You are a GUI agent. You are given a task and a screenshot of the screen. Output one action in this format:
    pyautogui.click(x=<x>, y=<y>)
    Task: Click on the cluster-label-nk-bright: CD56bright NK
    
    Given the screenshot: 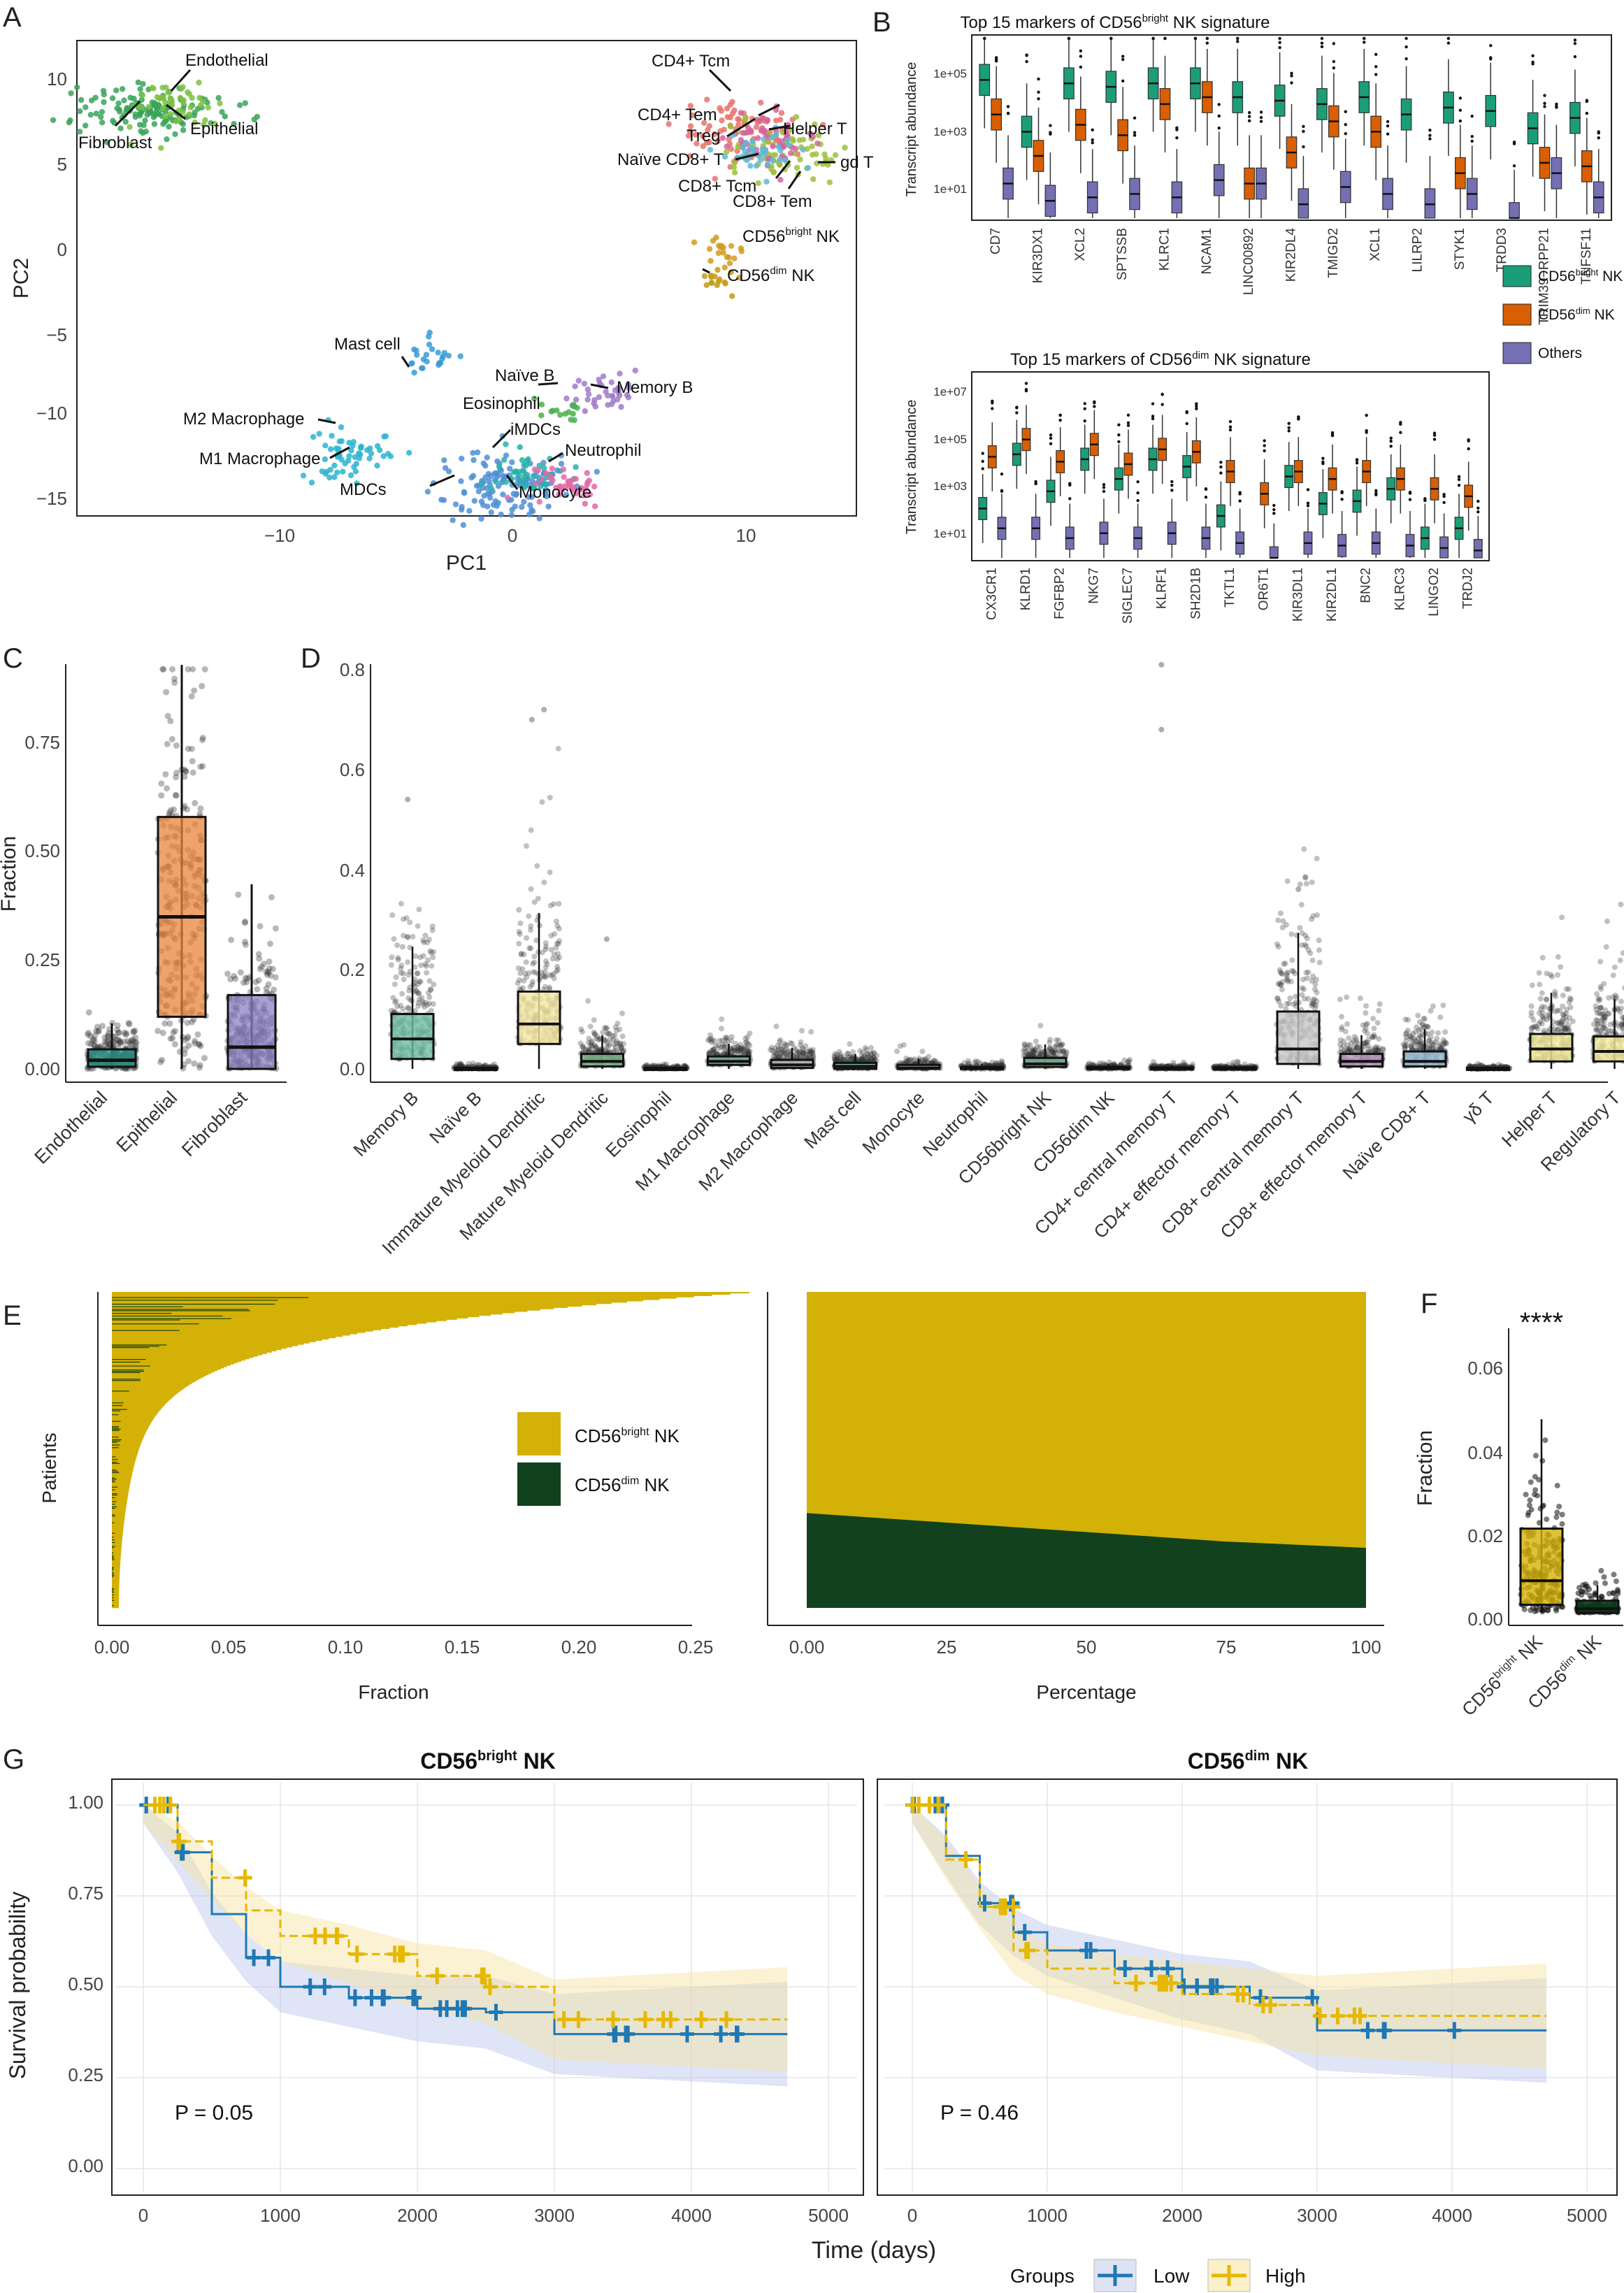 What is the action you would take?
    pyautogui.click(x=791, y=236)
    